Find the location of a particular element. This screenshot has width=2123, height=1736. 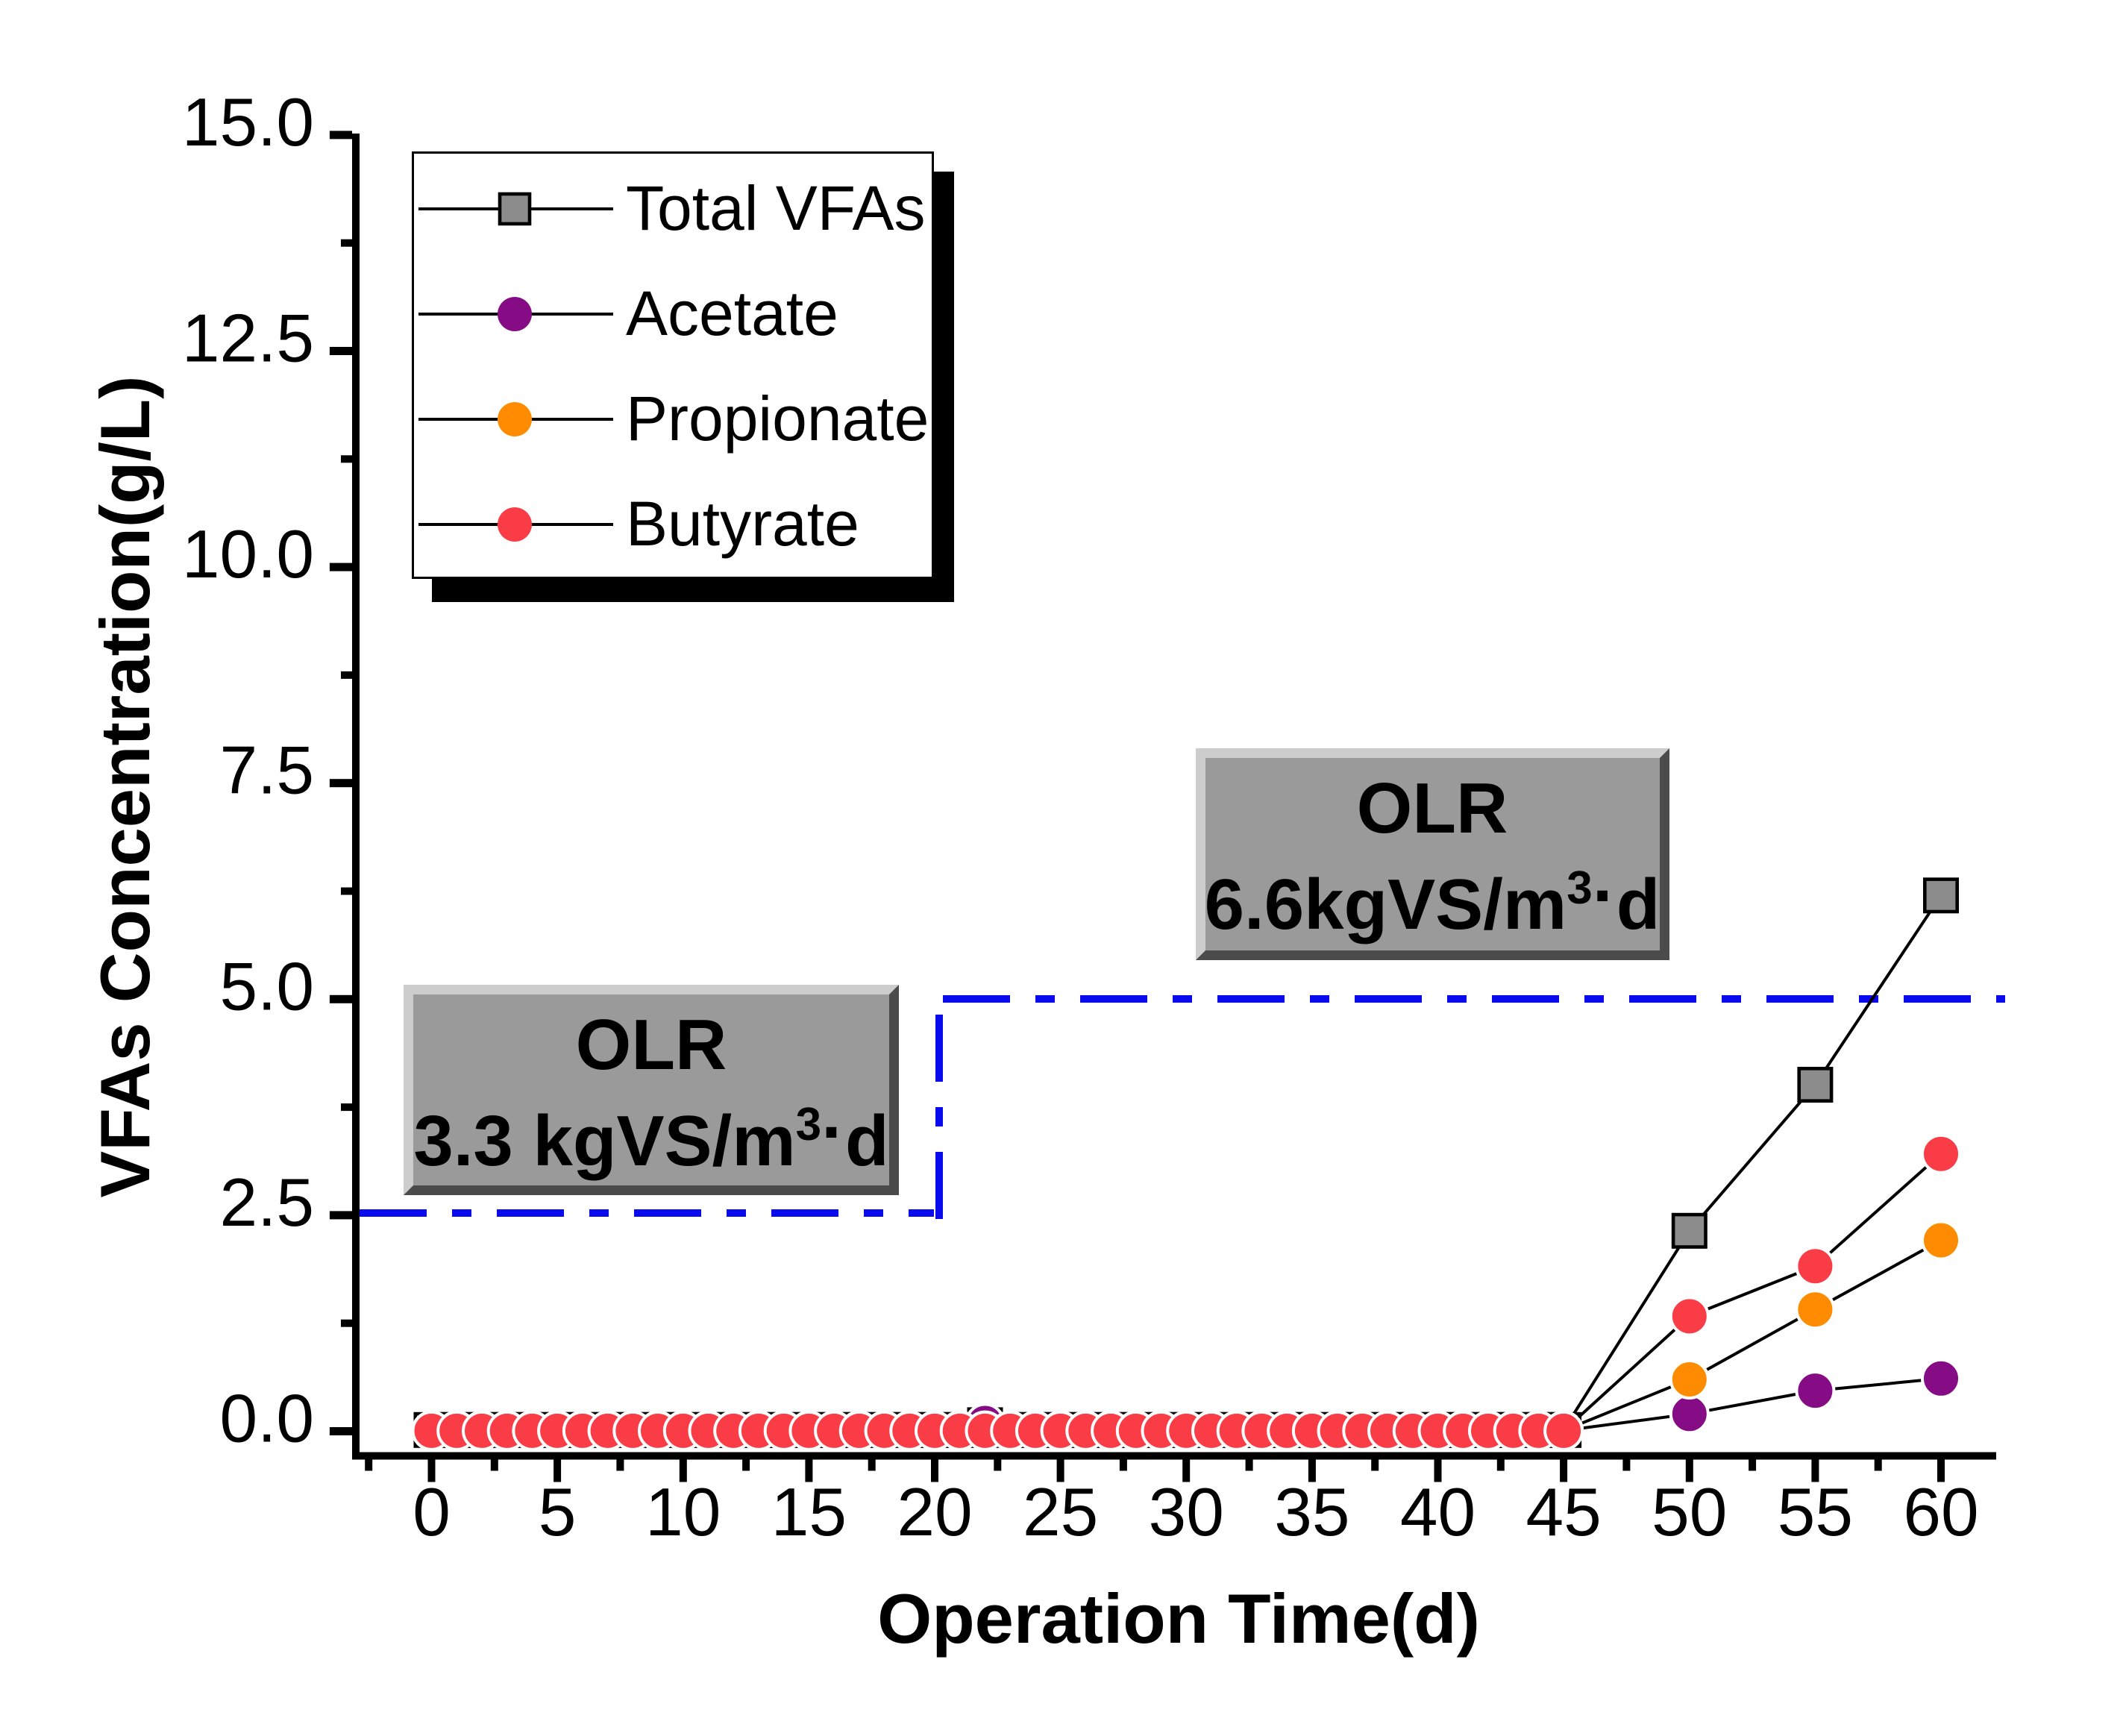

svg-text: 30 is located at coordinates (1186, 1513).